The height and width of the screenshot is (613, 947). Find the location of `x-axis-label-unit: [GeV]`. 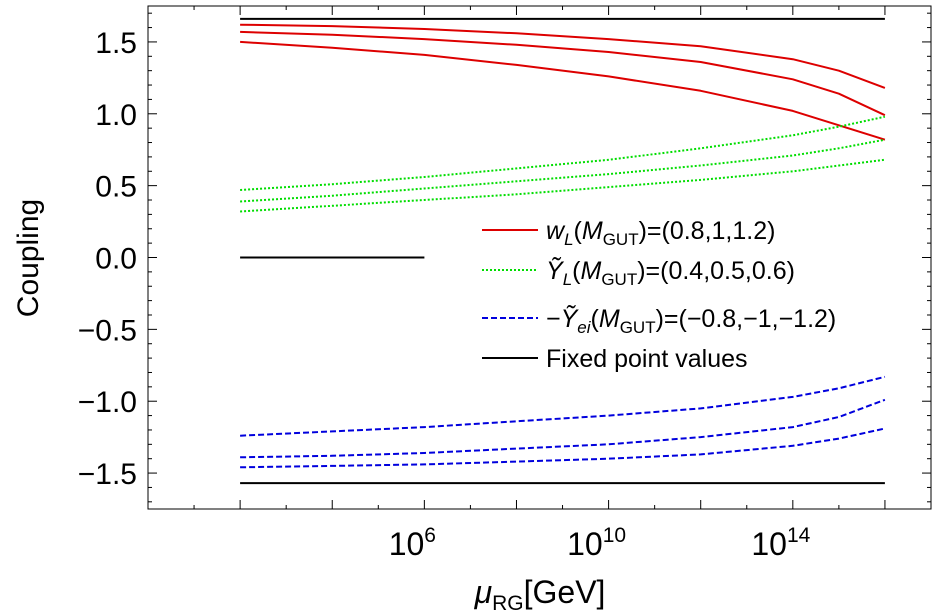

x-axis-label-unit: [GeV] is located at coordinates (565, 592).